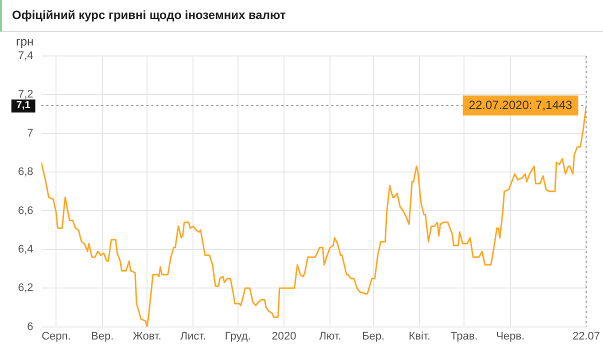  Describe the element at coordinates (586, 336) in the screenshot. I see `x-tick-label: 22.07` at that location.